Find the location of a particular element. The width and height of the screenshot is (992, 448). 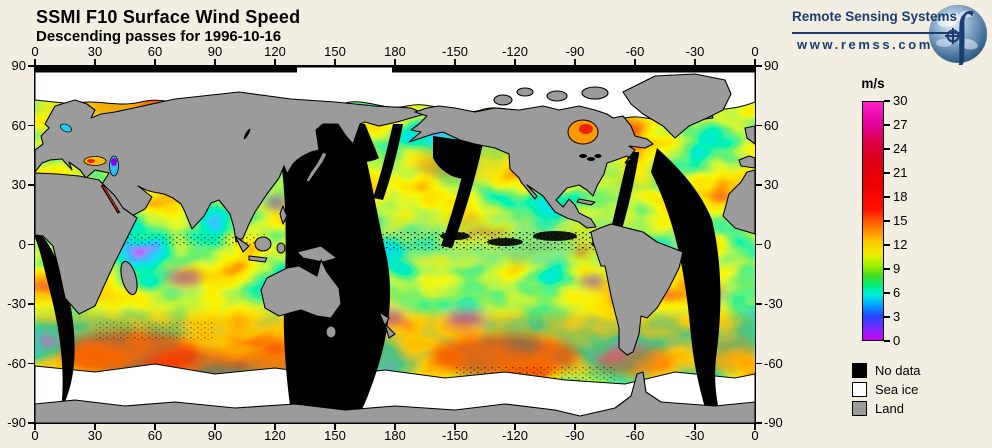

lat-label-left: 90 is located at coordinates (18, 65).